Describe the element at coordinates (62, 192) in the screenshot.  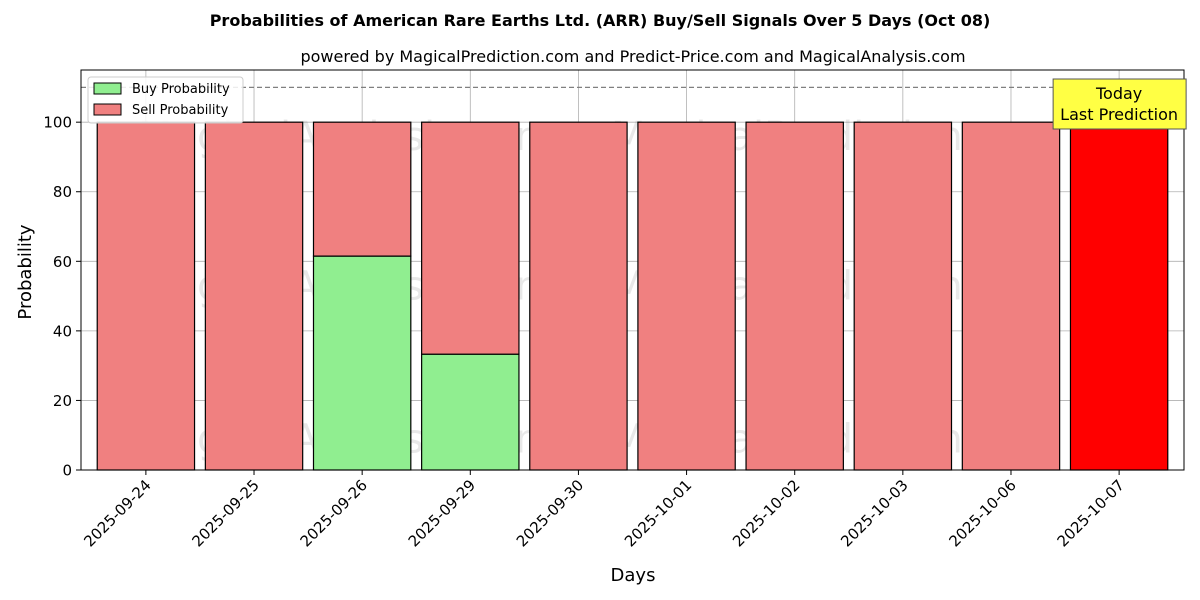
I see `y-tick-label: 80` at that location.